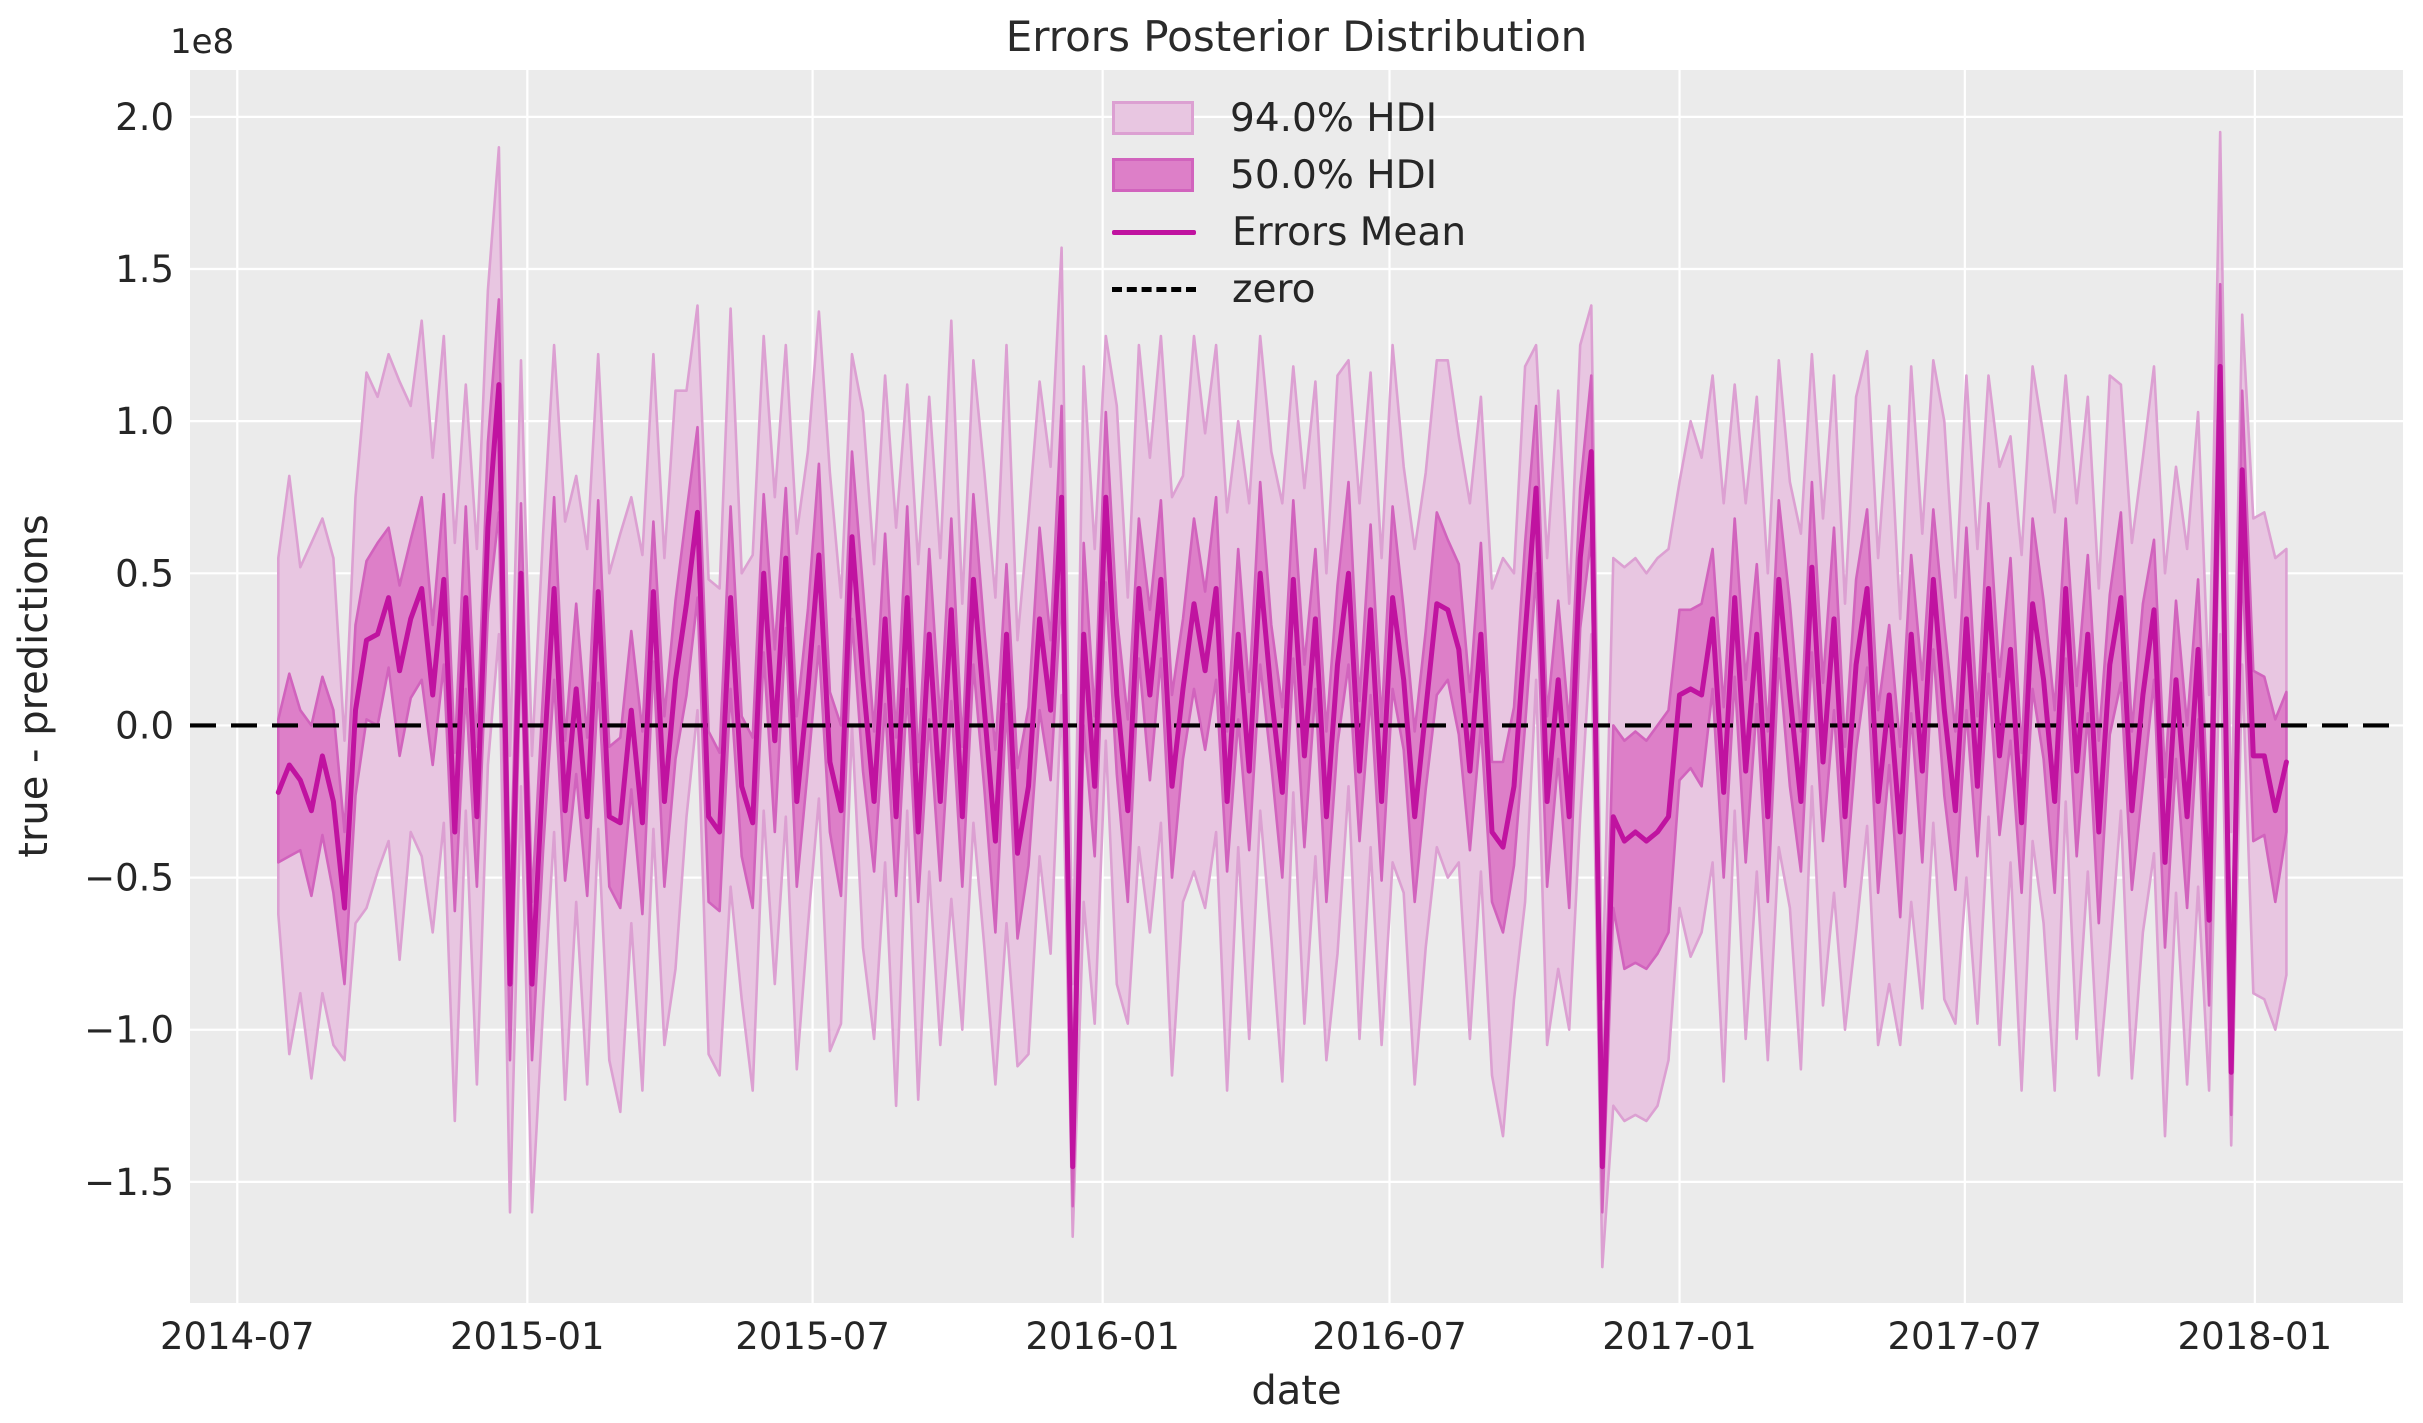 This screenshot has width=2423, height=1423. I want to click on x-tick-label: 2017-07, so click(1965, 1336).